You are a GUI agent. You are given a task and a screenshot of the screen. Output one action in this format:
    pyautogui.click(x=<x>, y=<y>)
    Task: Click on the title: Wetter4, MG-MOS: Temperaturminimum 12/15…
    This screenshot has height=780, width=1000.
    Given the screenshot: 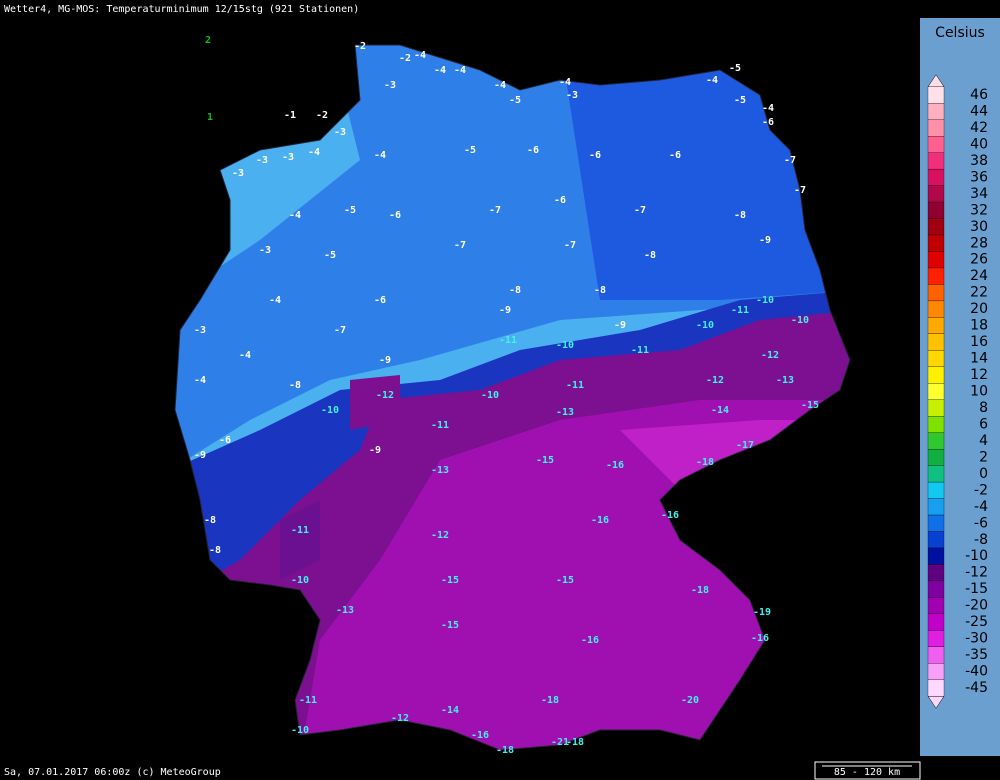 What is the action you would take?
    pyautogui.click(x=181, y=9)
    